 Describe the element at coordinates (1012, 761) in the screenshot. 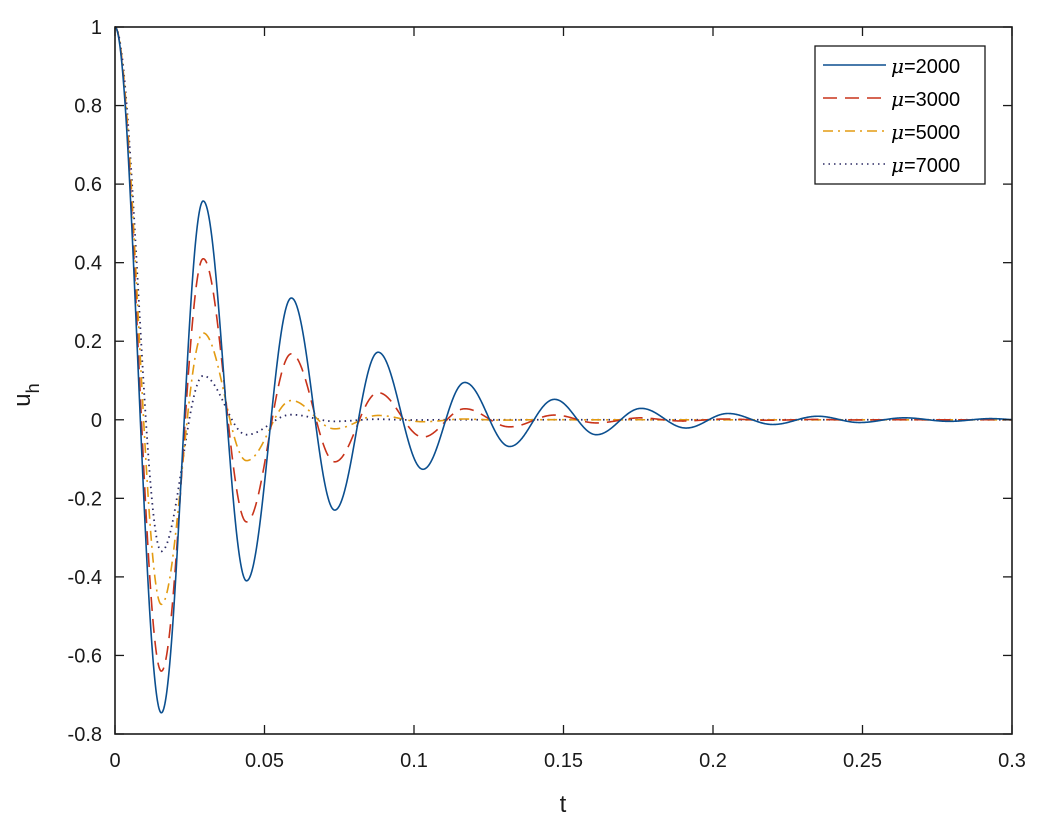

I see `x-tick-label: 0.3` at that location.